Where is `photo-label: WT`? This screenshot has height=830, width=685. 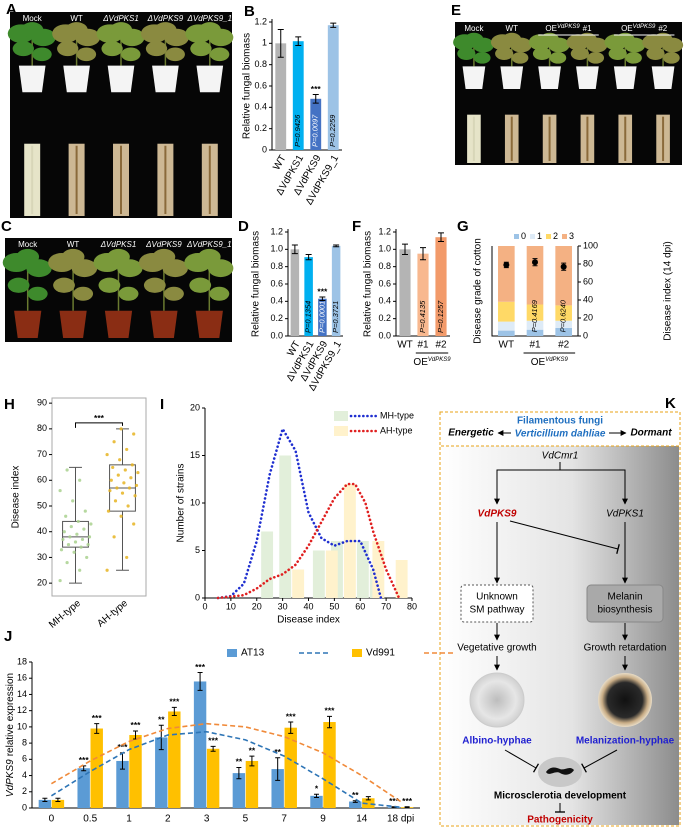
photo-label: WT is located at coordinates (512, 28).